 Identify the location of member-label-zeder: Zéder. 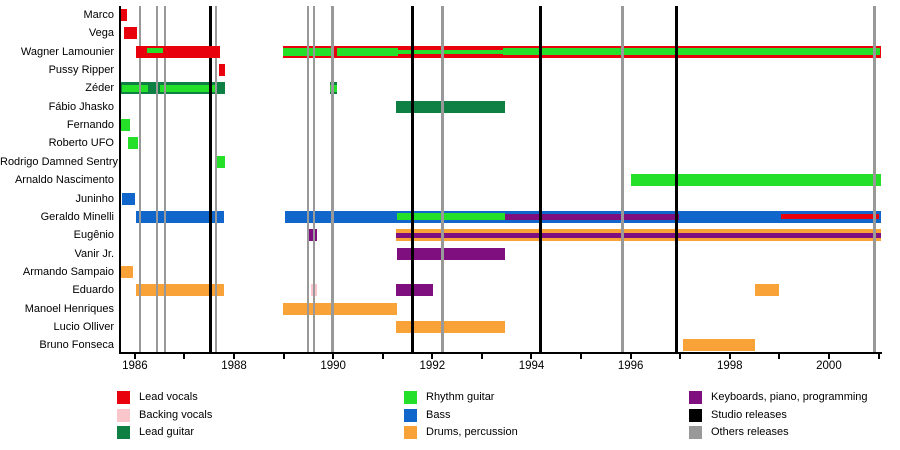
(99, 88).